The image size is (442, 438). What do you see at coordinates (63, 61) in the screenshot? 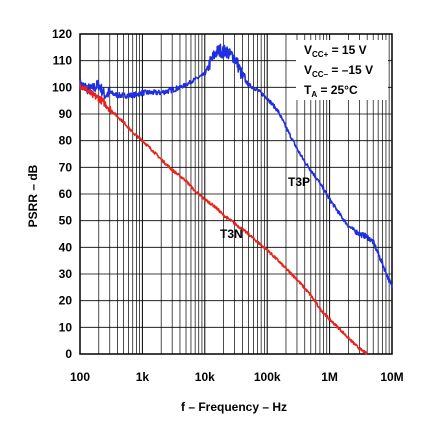
I see `y-tick-label: 110` at bounding box center [63, 61].